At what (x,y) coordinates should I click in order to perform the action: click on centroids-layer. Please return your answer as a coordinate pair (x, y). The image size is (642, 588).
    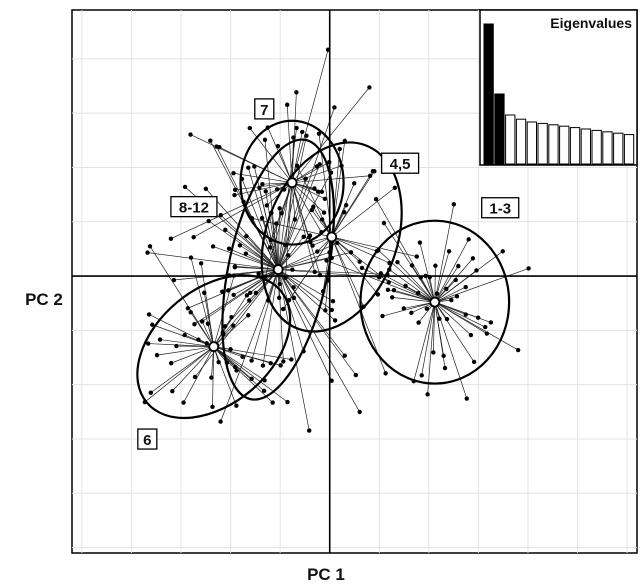
    Looking at the image, I should click on (324, 265).